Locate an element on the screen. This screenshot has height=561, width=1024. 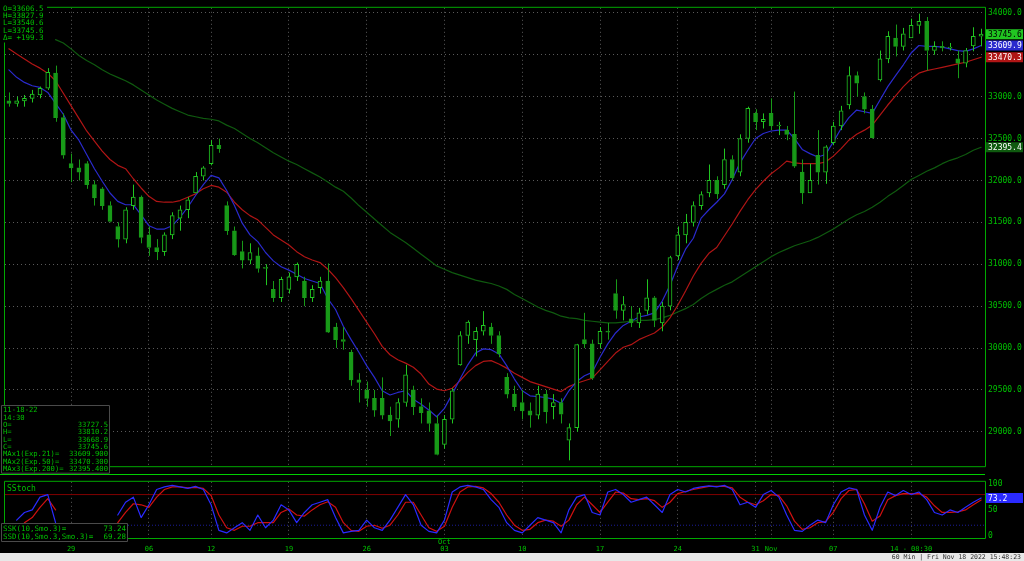
y-tick-label: 33000.0 is located at coordinates (1005, 96).